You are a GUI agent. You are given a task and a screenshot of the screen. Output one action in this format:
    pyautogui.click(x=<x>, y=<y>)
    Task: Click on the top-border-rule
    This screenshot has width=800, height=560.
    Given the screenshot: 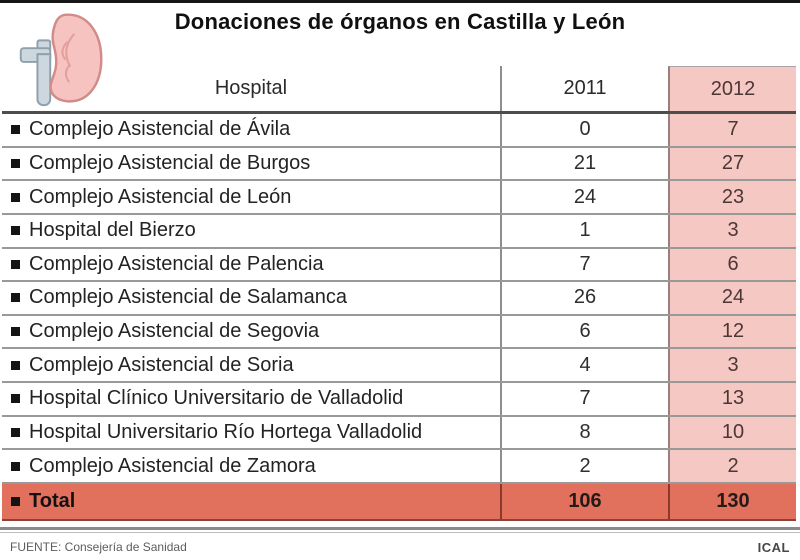 What is the action you would take?
    pyautogui.click(x=400, y=1)
    